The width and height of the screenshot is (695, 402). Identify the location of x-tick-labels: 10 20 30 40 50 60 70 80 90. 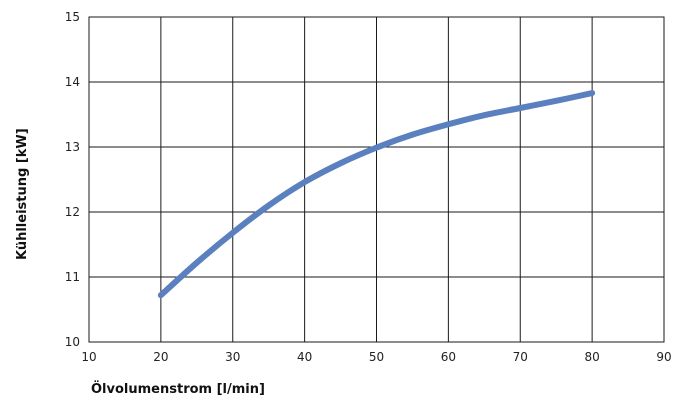
(376, 357).